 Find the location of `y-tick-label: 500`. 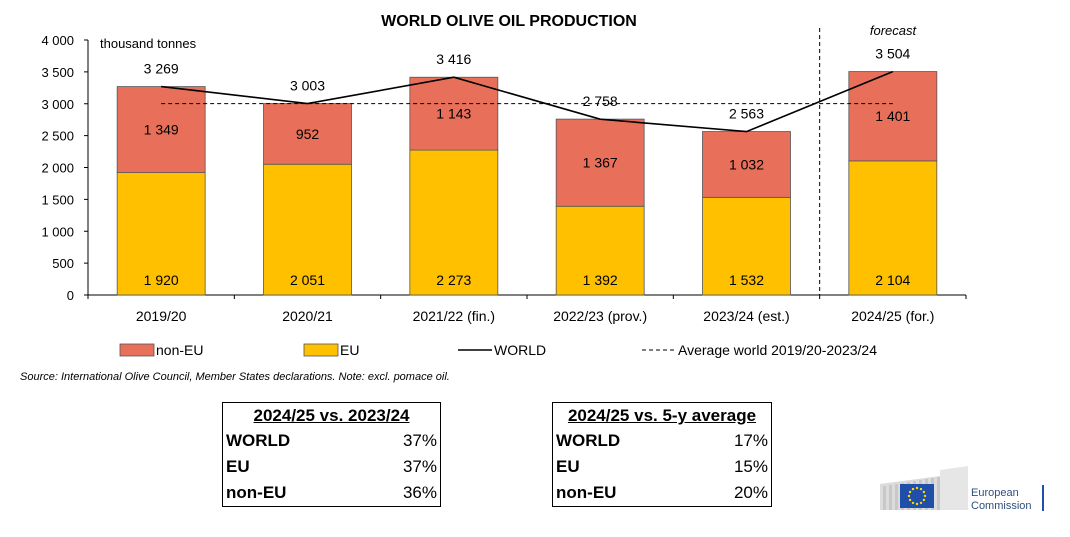

y-tick-label: 500 is located at coordinates (63, 263).